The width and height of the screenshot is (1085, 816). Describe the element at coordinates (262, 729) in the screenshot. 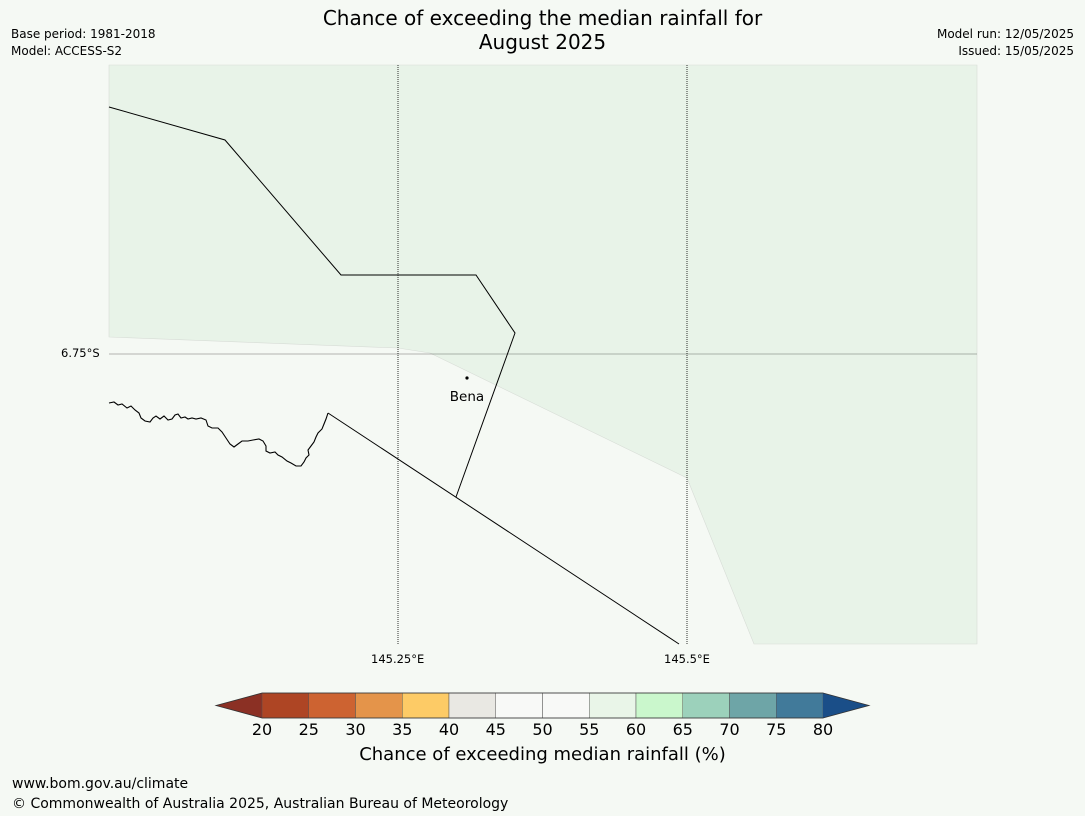

I see `colorbar-tick-label: 20` at that location.